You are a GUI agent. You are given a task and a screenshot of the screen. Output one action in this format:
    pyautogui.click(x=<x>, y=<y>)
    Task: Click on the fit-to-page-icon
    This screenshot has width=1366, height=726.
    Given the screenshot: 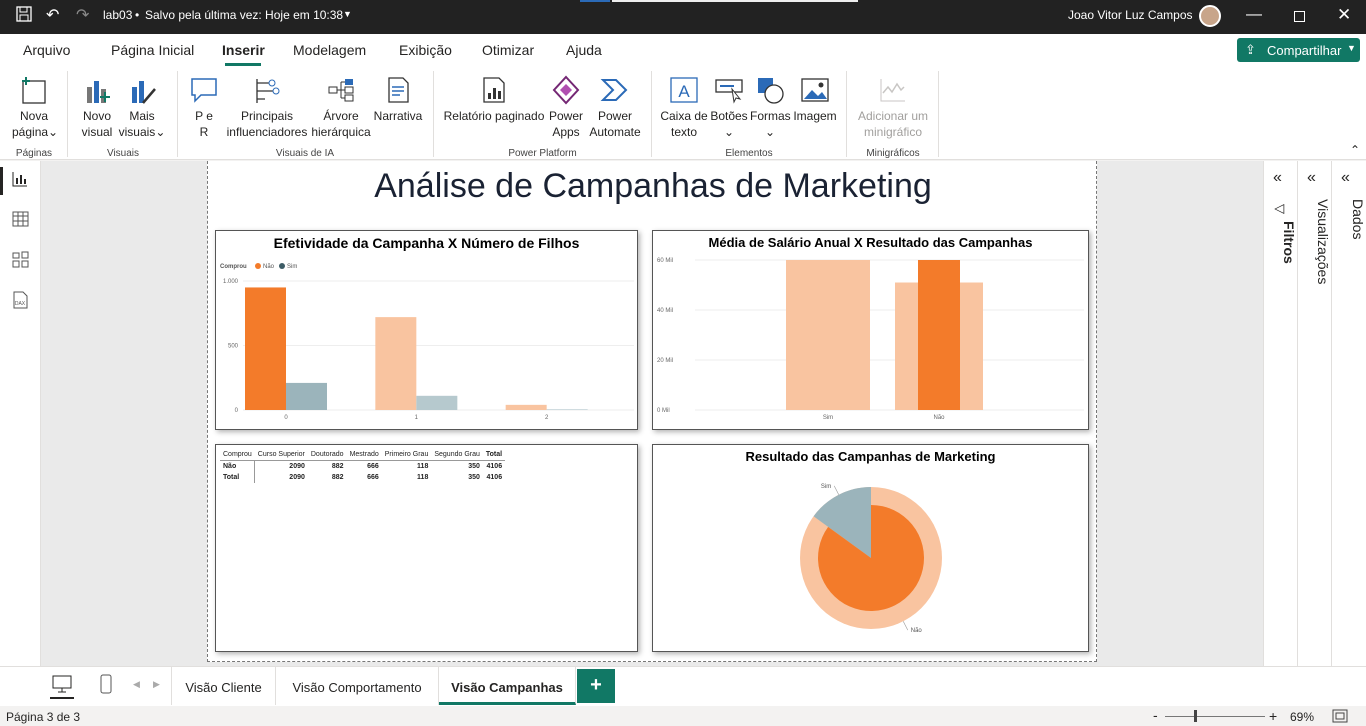 What is the action you would take?
    pyautogui.click(x=1340, y=717)
    